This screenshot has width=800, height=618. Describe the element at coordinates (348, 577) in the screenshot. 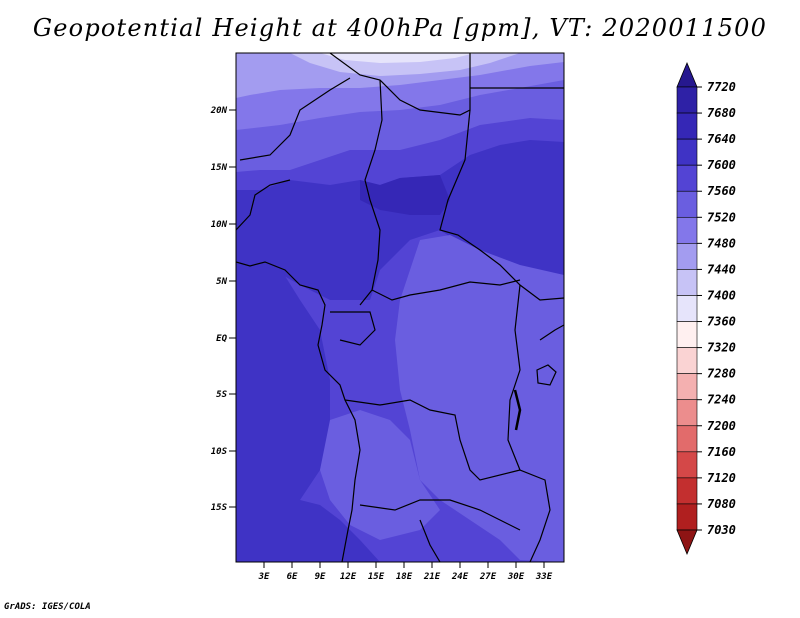

I see `lon-label-12e: 12E` at that location.